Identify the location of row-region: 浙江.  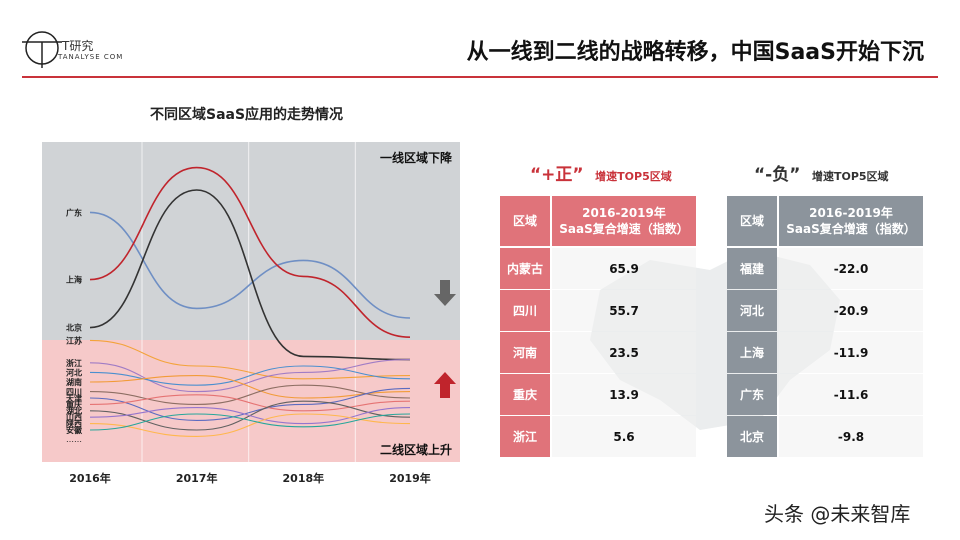
(525, 436).